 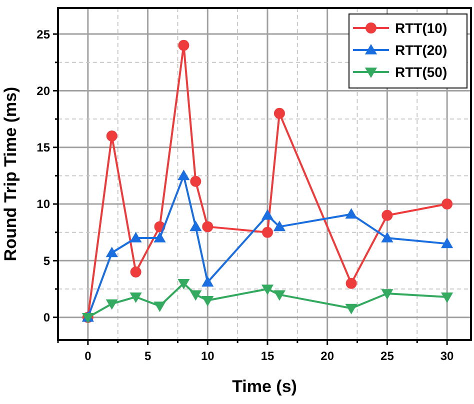 I want to click on x-tick-label: 5, so click(x=148, y=356).